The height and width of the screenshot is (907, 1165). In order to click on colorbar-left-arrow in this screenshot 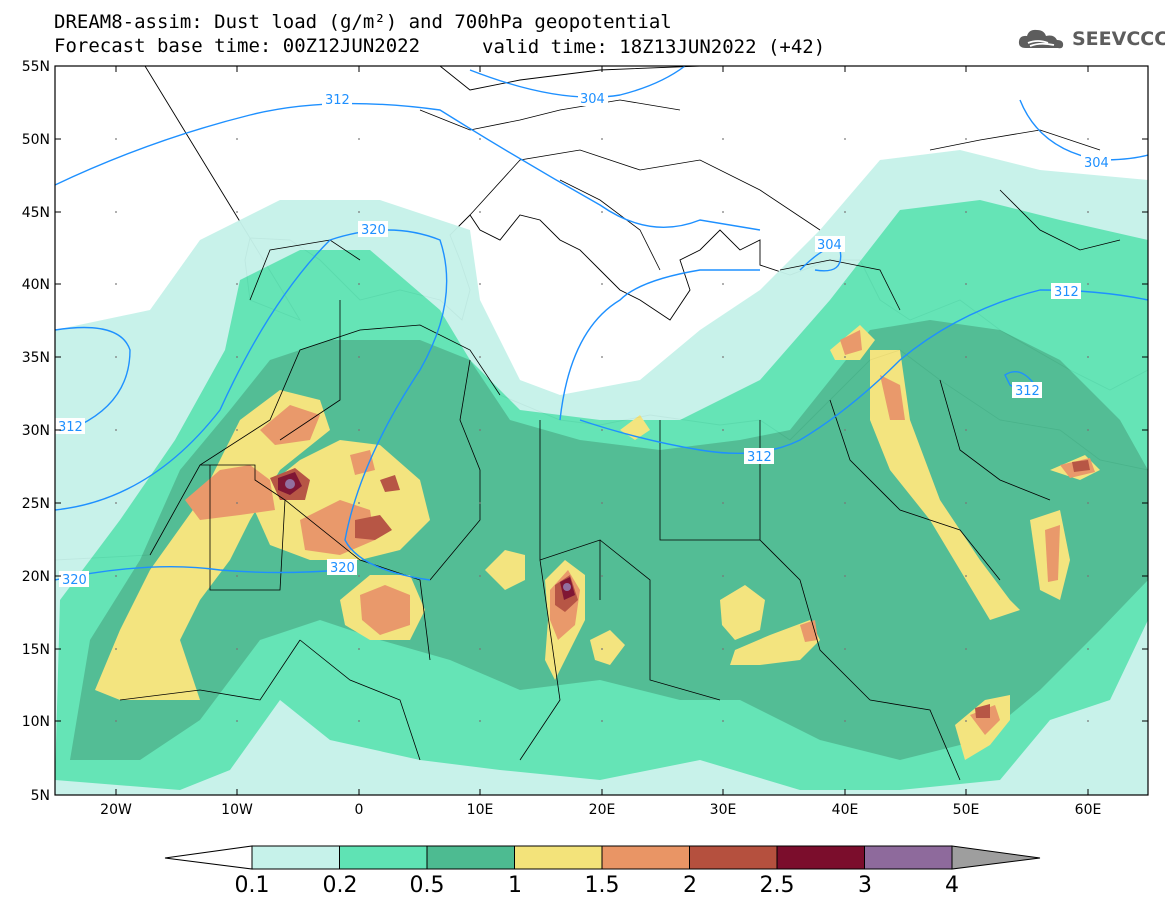, I will do `click(208, 857)`.